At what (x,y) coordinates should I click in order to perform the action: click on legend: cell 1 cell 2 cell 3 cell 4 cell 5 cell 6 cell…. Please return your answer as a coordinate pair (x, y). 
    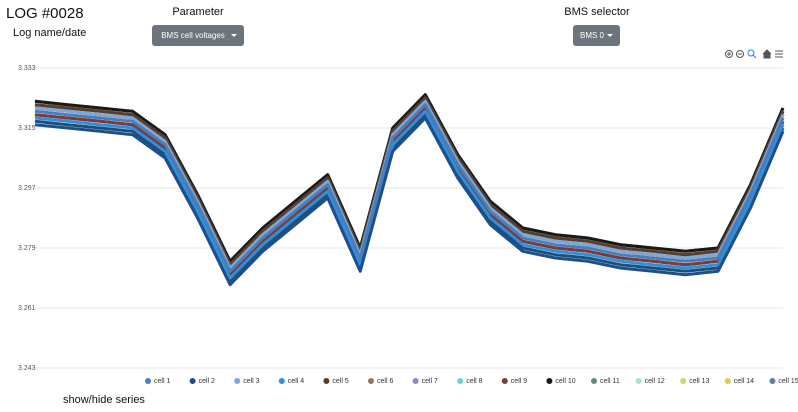
    Looking at the image, I should click on (471, 381).